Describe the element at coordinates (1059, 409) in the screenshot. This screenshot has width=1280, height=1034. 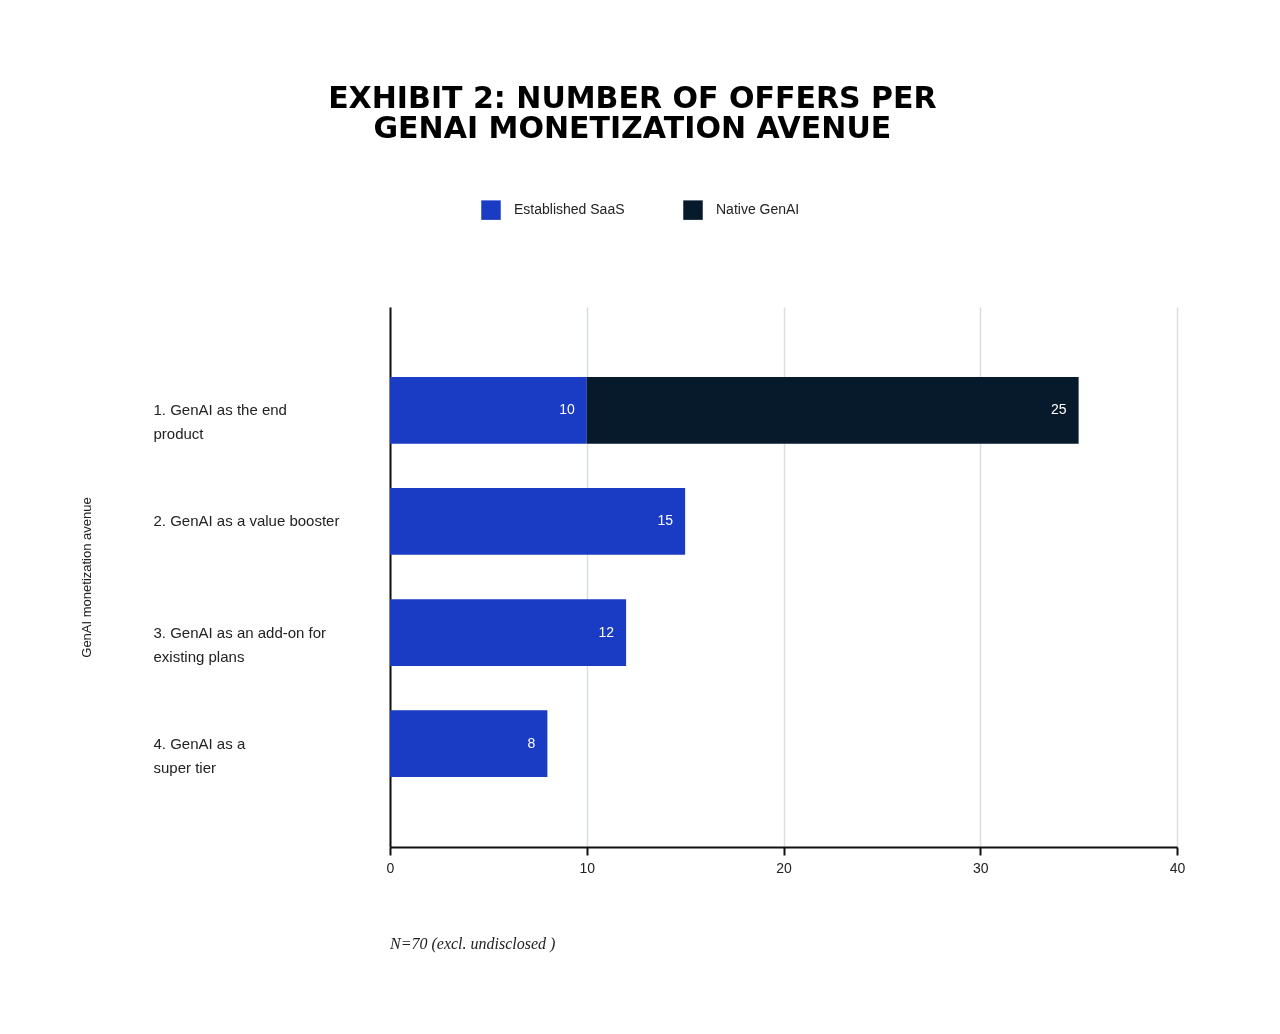
I see `data-label: 25` at that location.